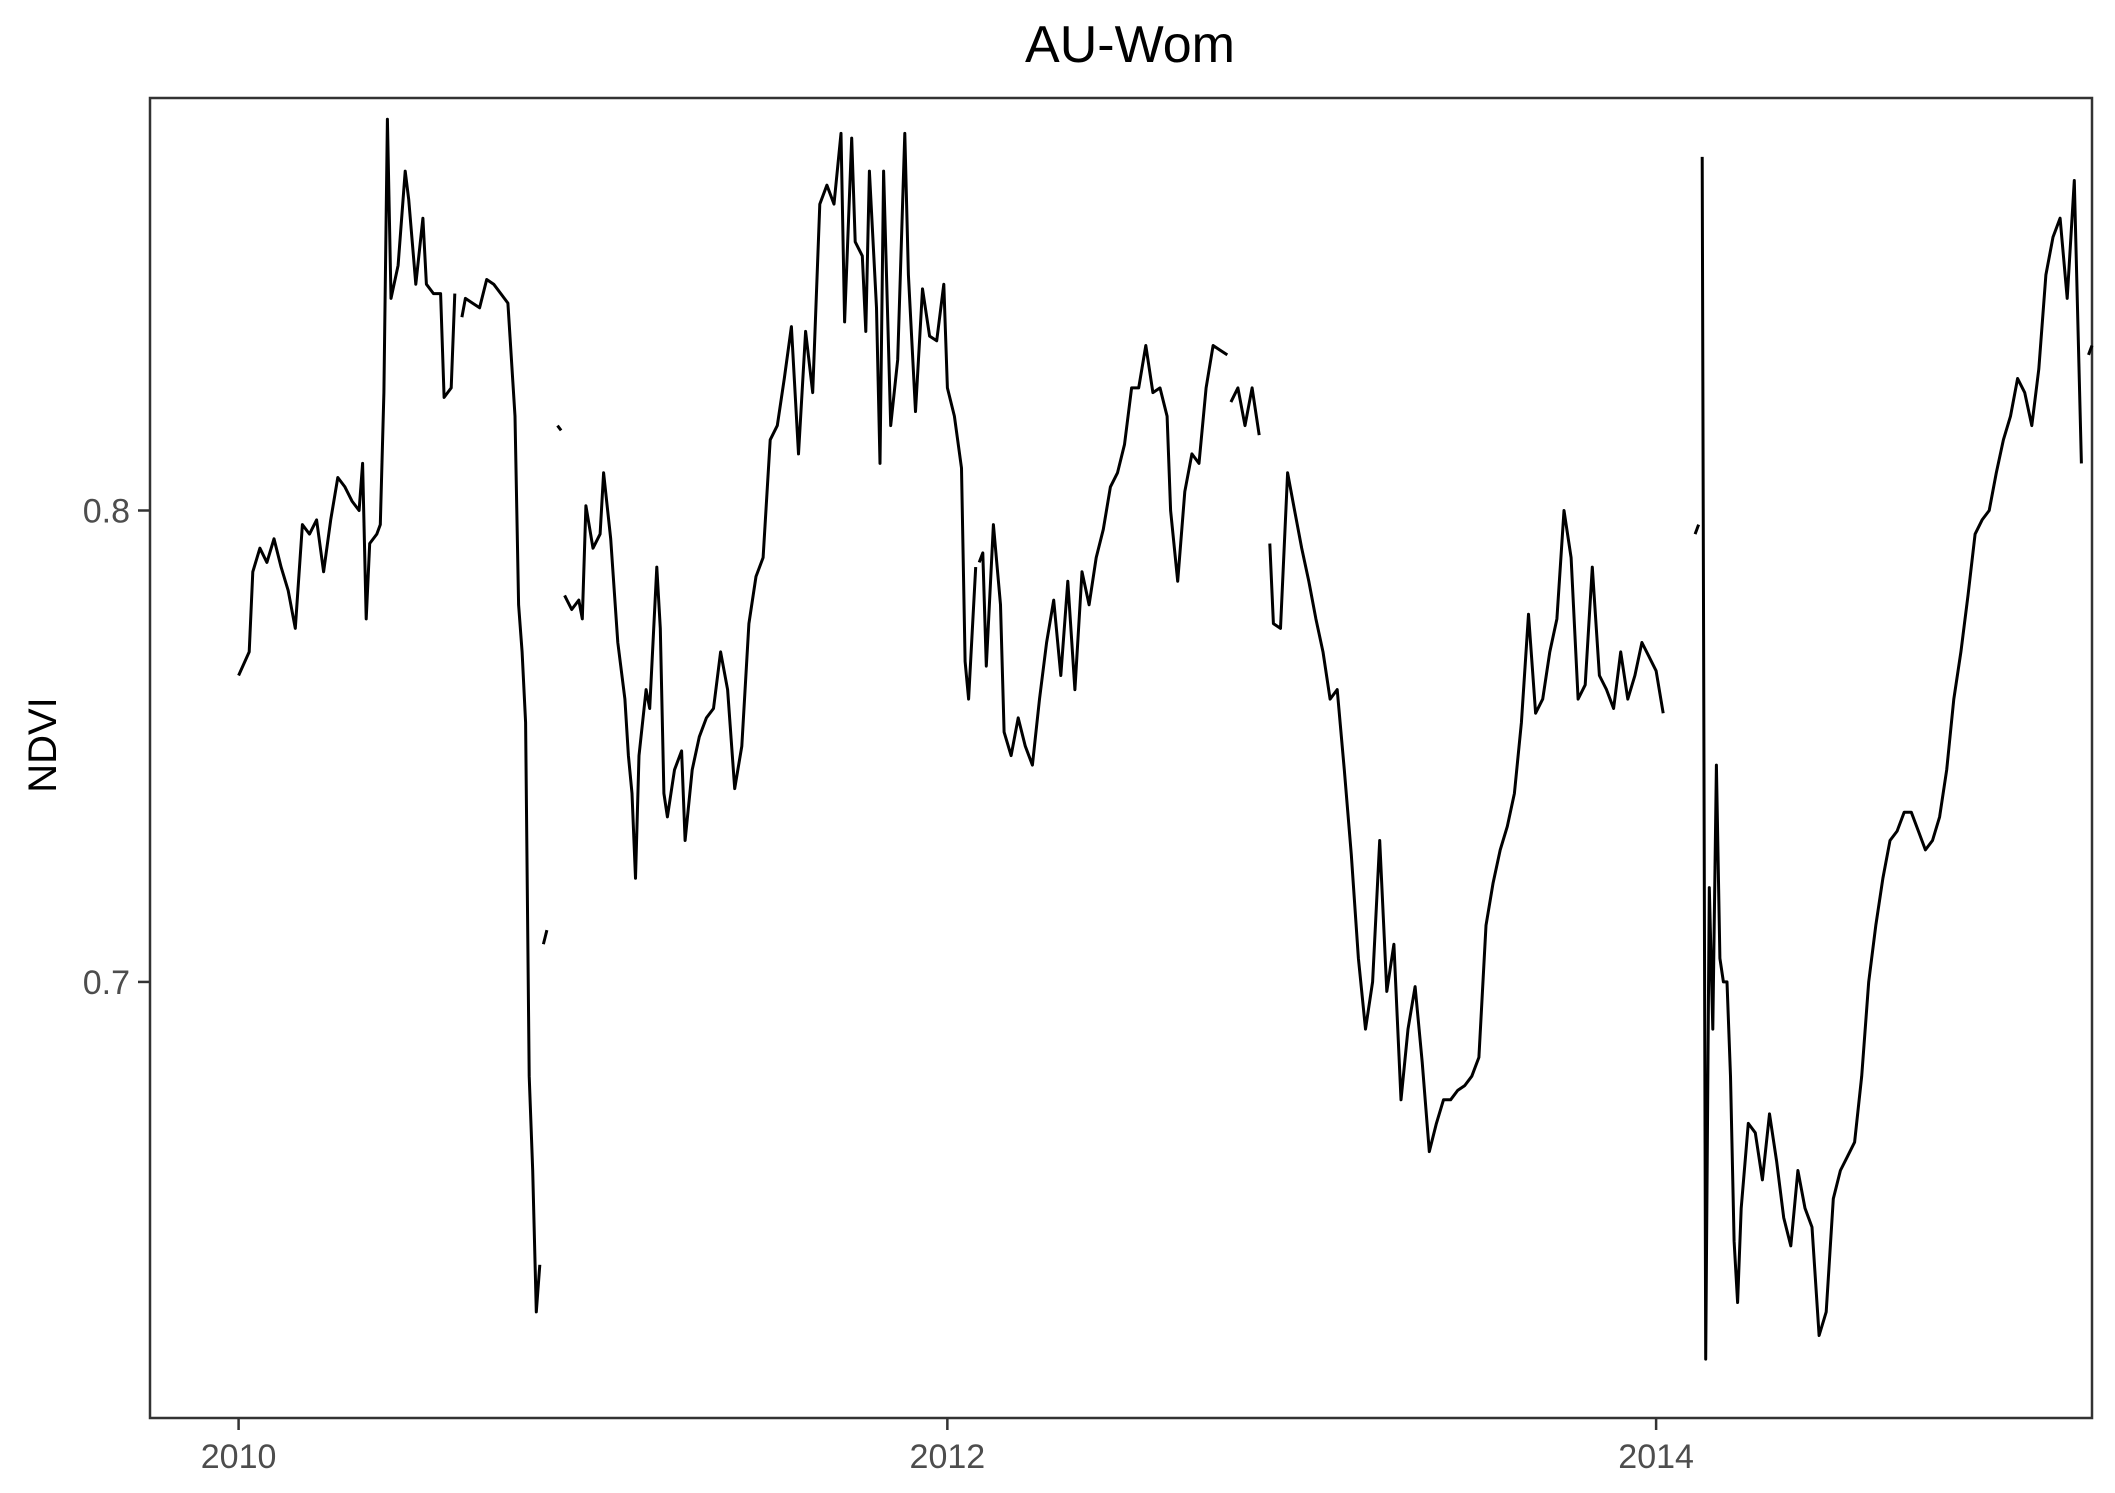 This screenshot has width=2115, height=1493. I want to click on x-tick-label: 2010, so click(239, 1457).